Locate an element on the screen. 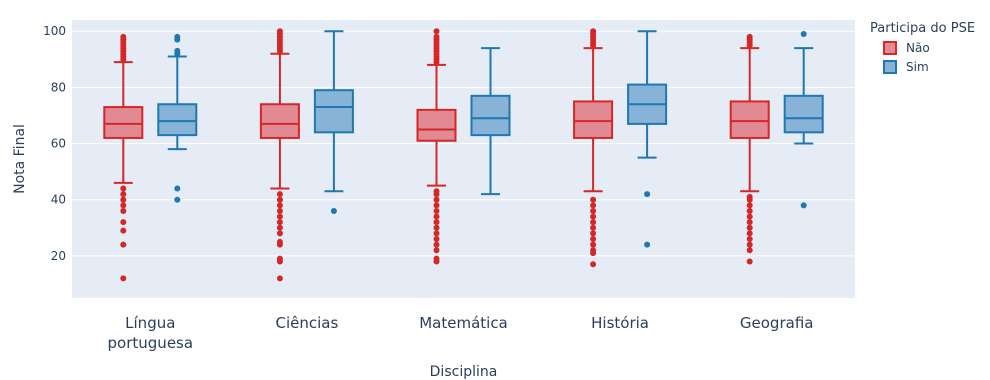  legend-title: Participa do PSE is located at coordinates (922, 28).